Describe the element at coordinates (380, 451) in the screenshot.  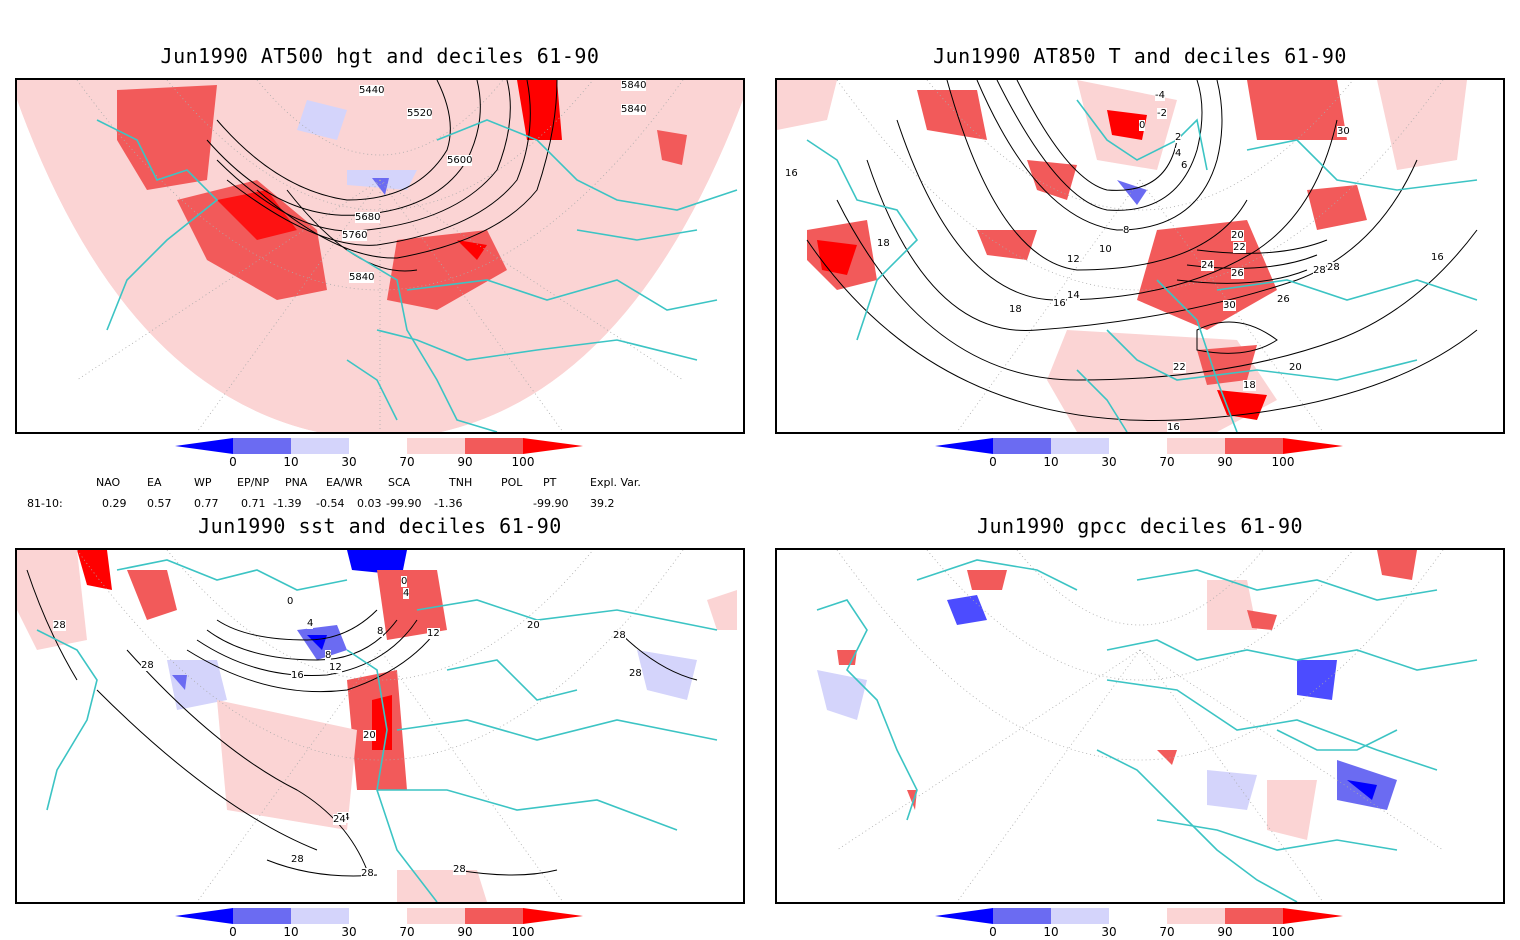
I see `colorbar-hgt500` at that location.